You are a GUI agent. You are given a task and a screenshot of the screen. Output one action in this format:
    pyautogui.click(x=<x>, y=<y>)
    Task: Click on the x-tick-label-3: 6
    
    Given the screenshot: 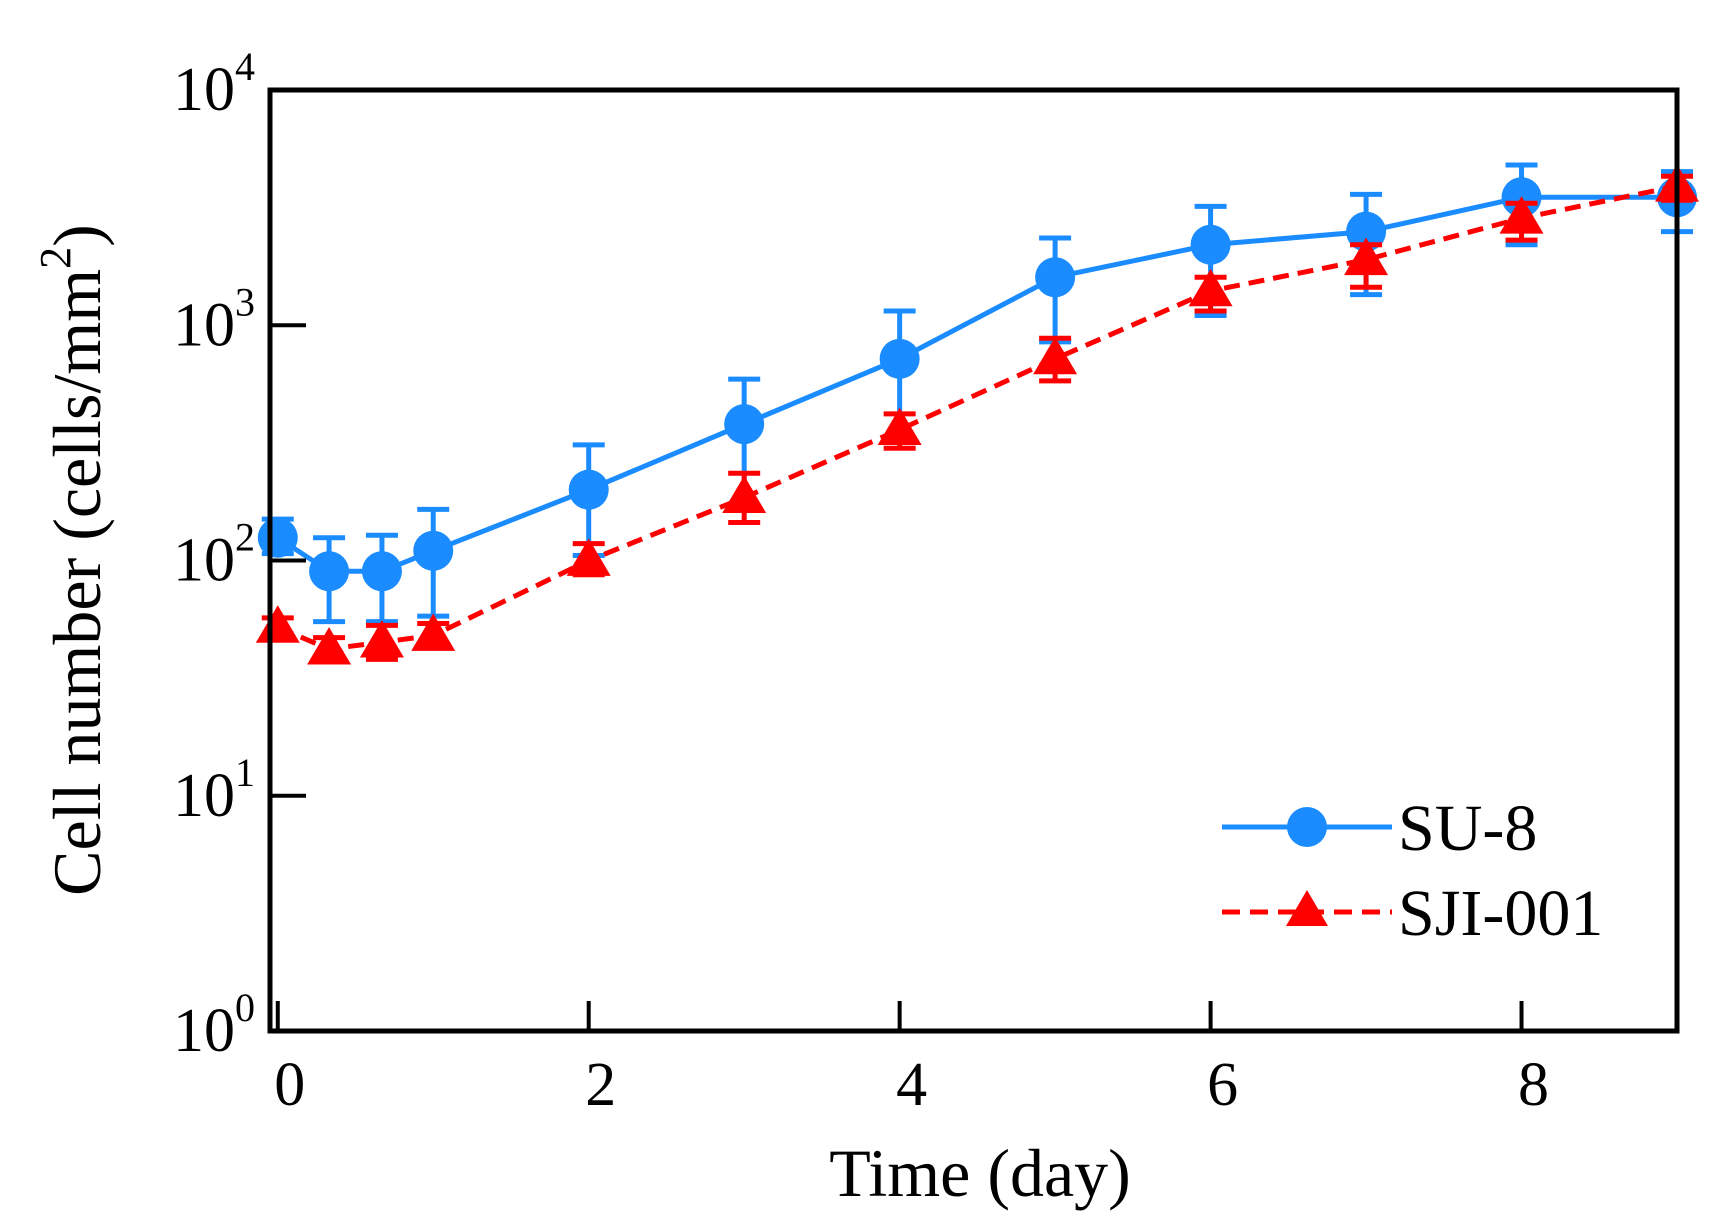 What is the action you would take?
    pyautogui.click(x=1222, y=1085)
    